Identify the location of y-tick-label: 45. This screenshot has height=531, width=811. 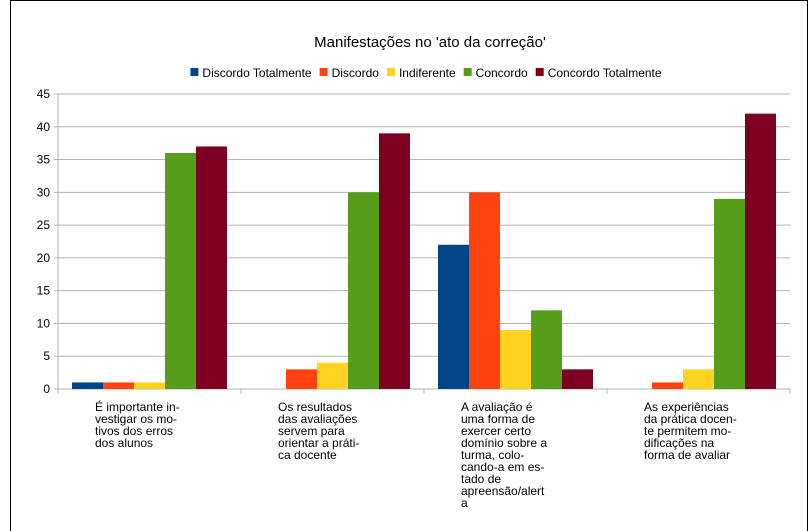
(44, 94).